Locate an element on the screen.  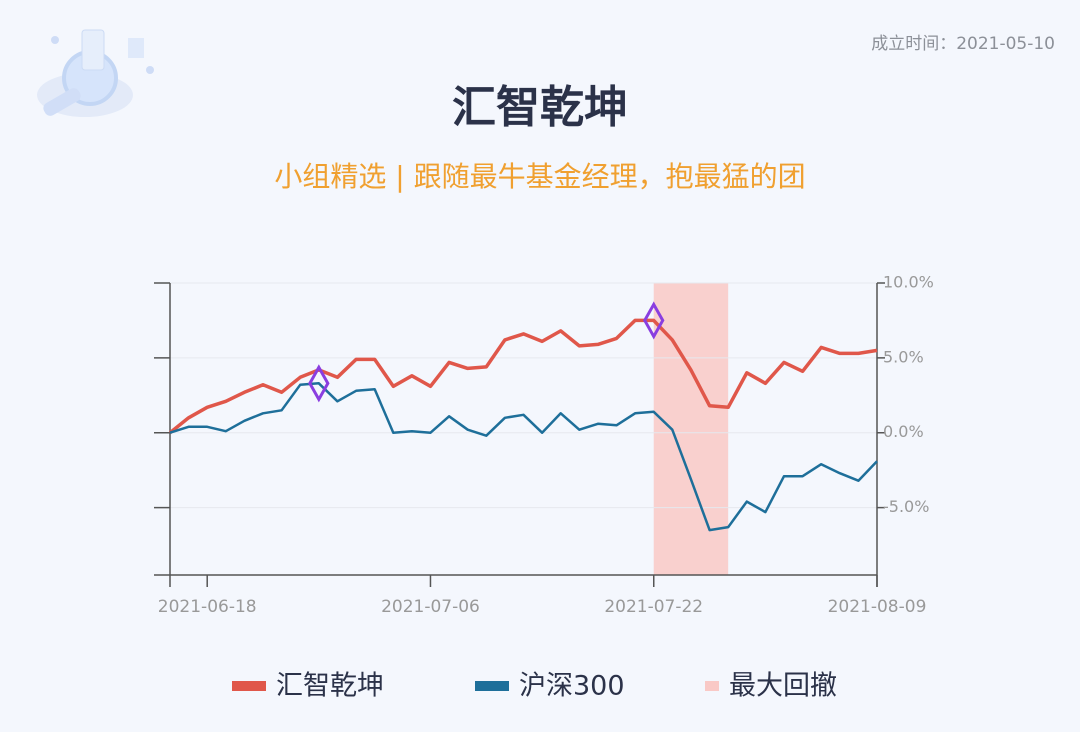
y2-tick-label: 10.0% is located at coordinates (908, 282).